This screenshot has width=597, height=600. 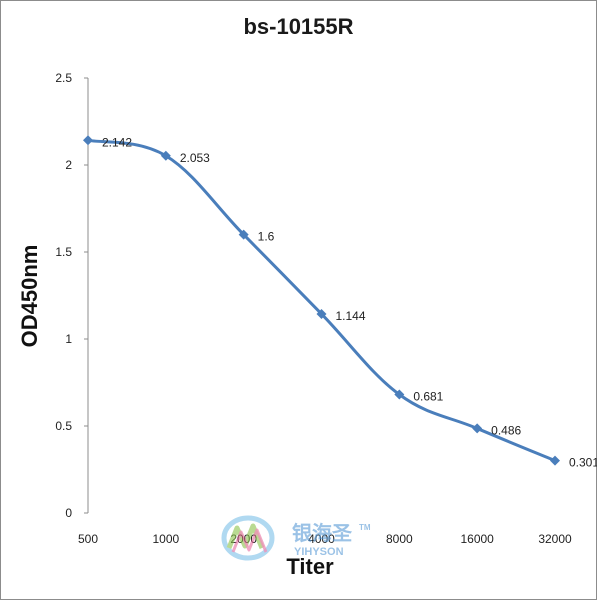 I want to click on x-tick-label: 32000, so click(x=555, y=539).